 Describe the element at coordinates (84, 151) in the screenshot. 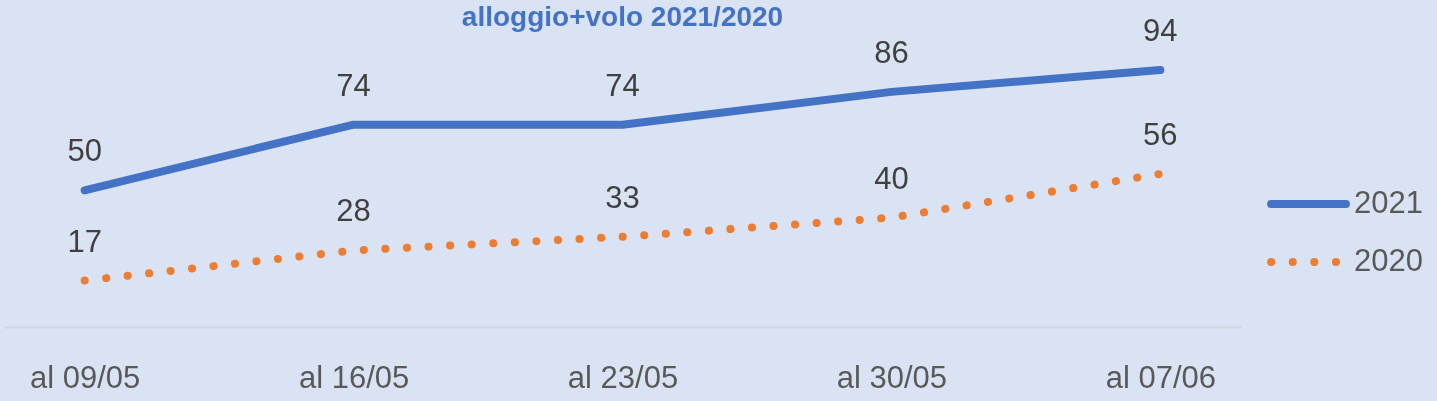

I see `data-label: 50` at that location.